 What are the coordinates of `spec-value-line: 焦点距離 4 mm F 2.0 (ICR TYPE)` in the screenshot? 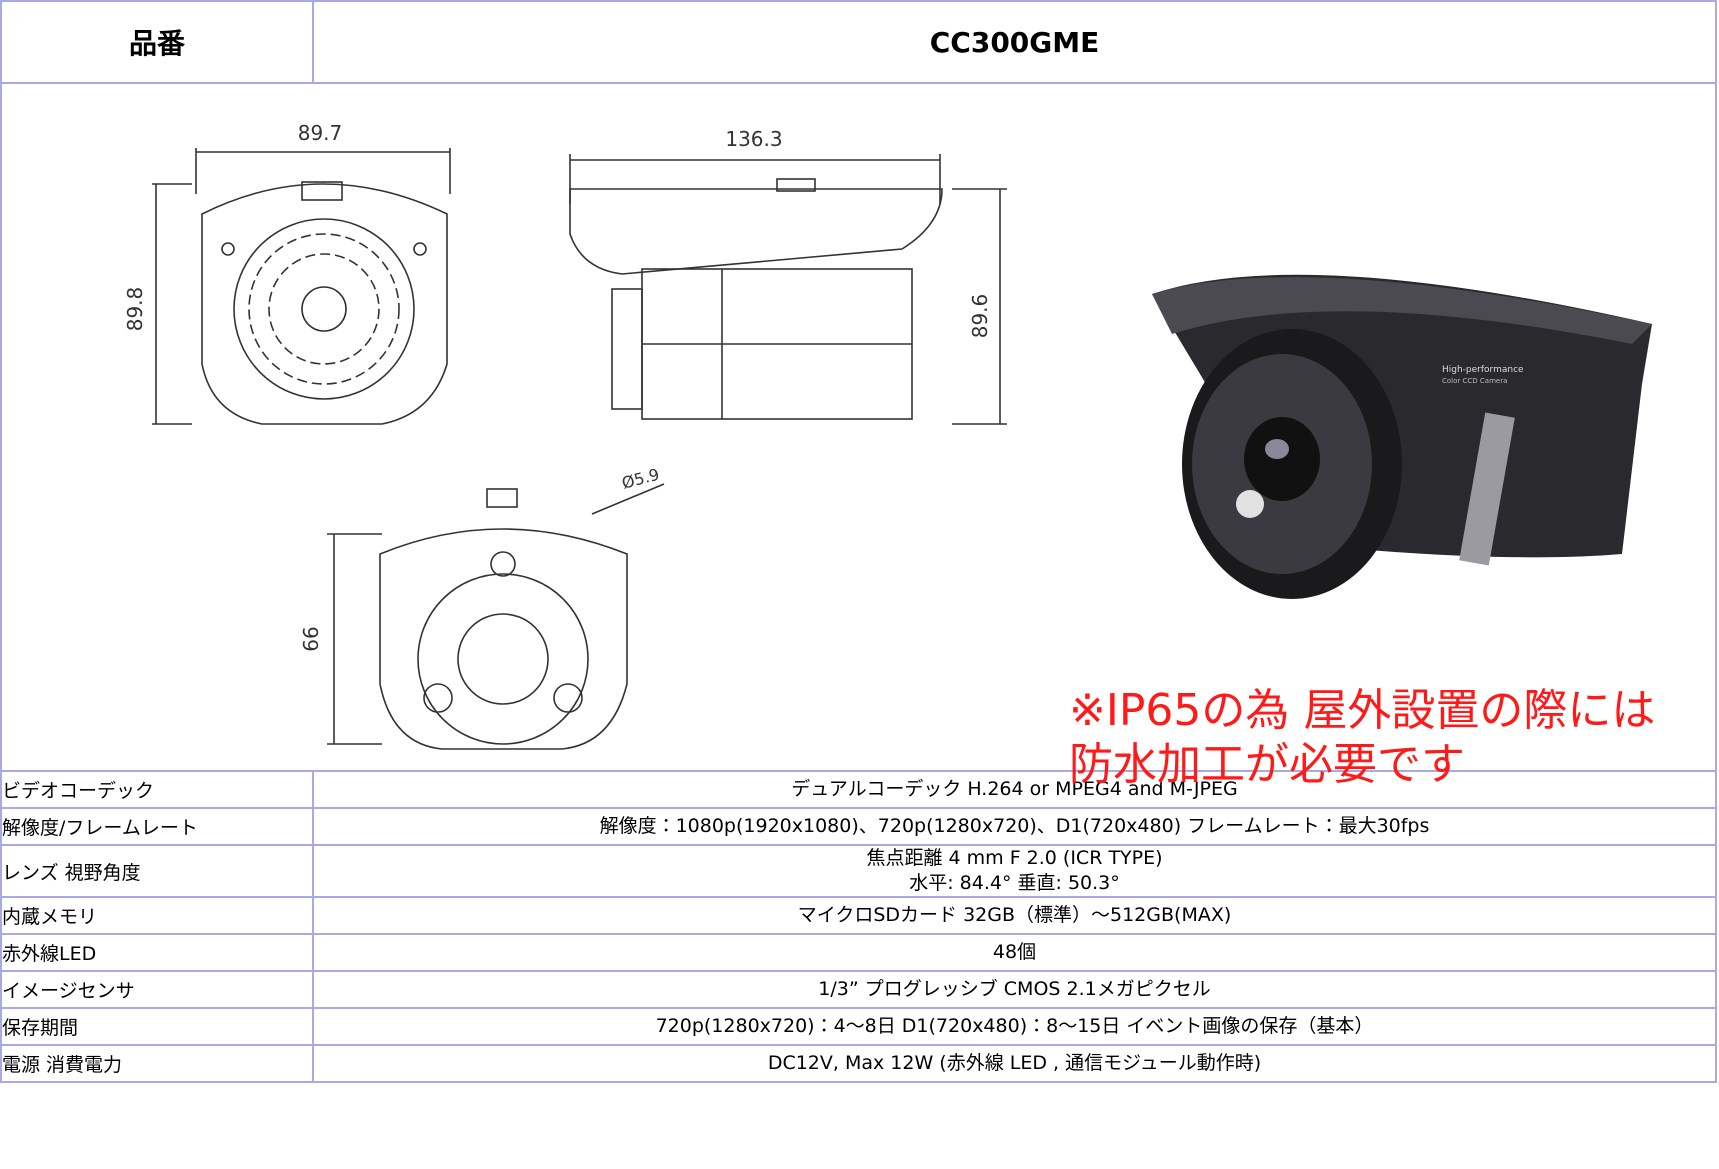 It's located at (1014, 858).